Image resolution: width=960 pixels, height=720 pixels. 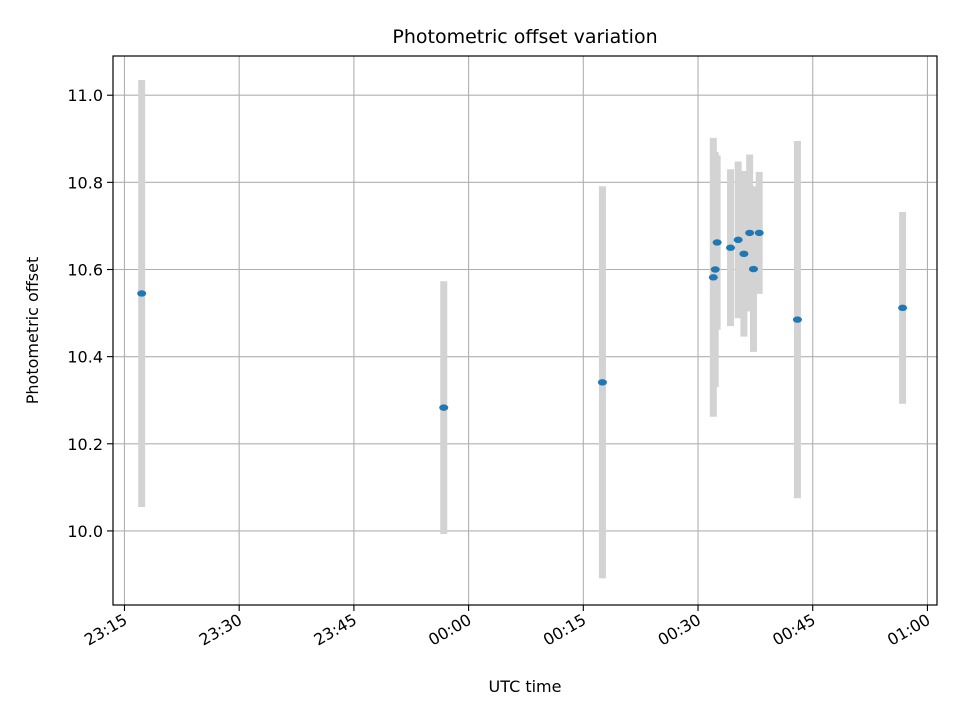 What do you see at coordinates (85, 182) in the screenshot?
I see `y-tick-label: 10.8` at bounding box center [85, 182].